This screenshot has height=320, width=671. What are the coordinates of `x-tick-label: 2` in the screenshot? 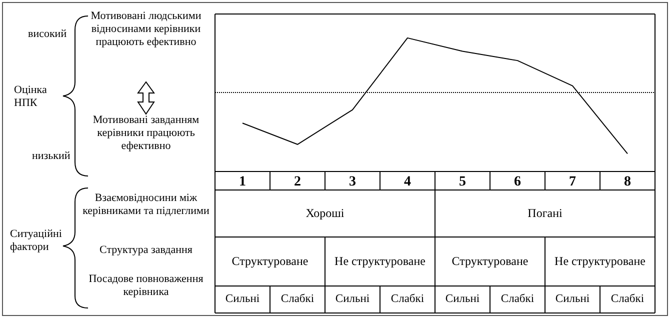 It's located at (297, 182).